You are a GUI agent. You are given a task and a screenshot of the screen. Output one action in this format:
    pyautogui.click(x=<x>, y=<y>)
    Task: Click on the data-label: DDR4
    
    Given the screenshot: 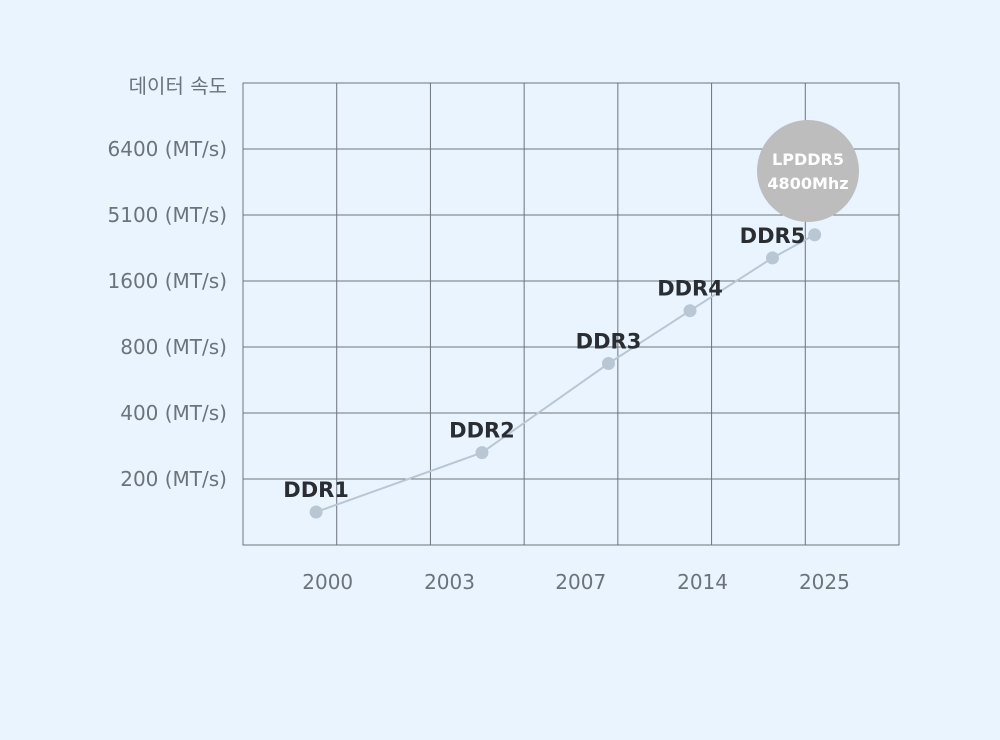 What is the action you would take?
    pyautogui.click(x=690, y=289)
    